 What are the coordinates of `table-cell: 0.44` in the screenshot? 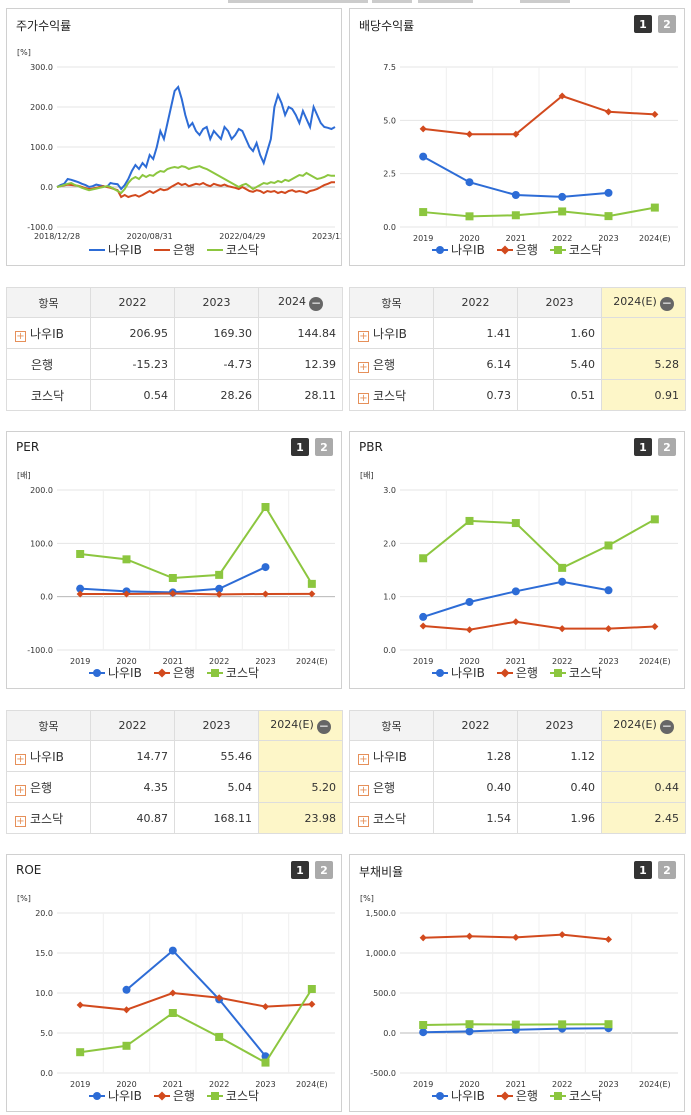 It's located at (643, 787).